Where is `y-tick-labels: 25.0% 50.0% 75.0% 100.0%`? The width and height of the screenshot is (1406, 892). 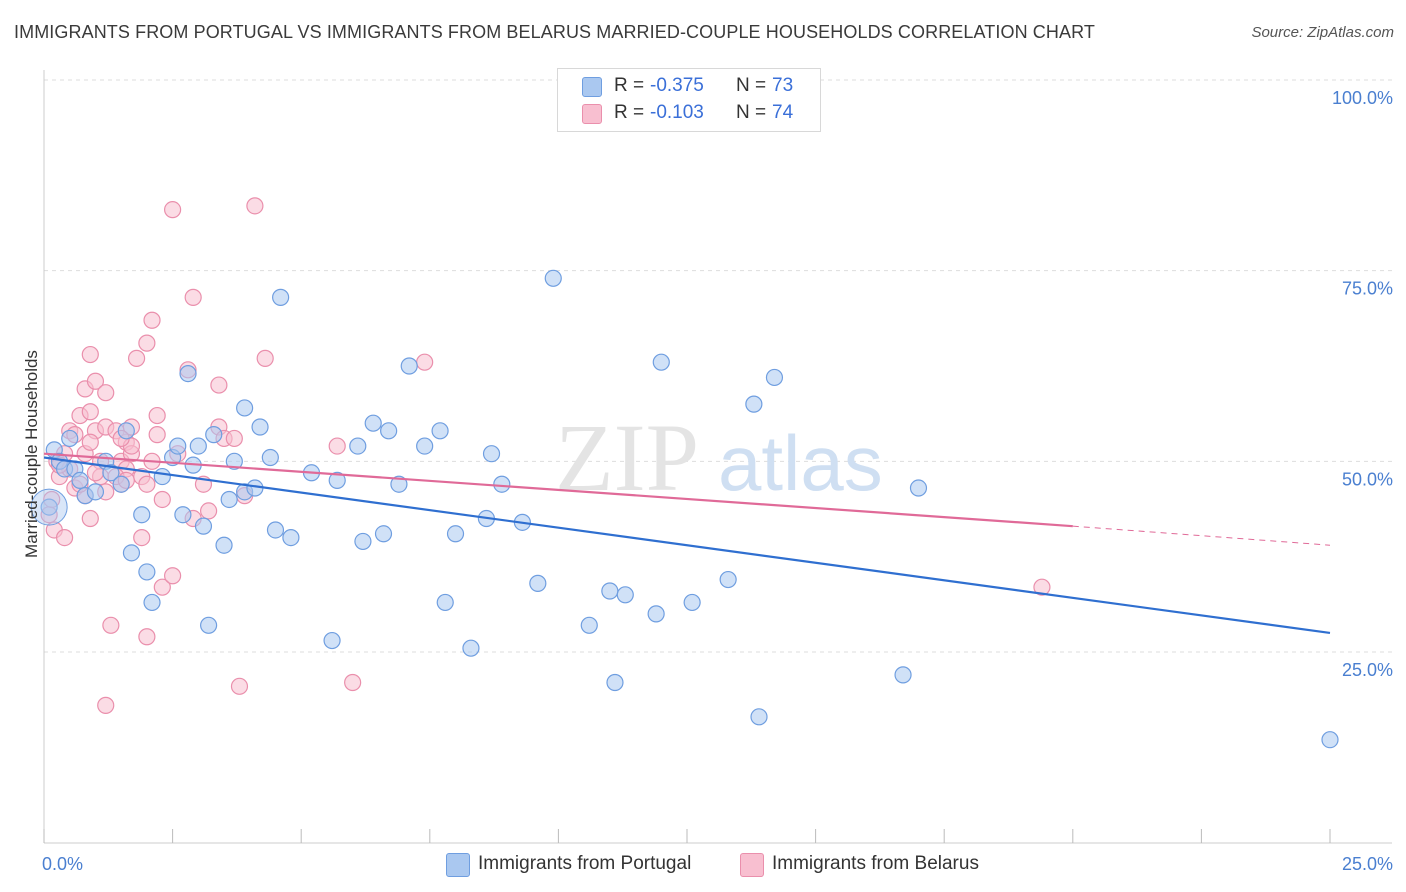 y-tick-labels: 25.0% 50.0% 75.0% 100.0% is located at coordinates (1362, 384).